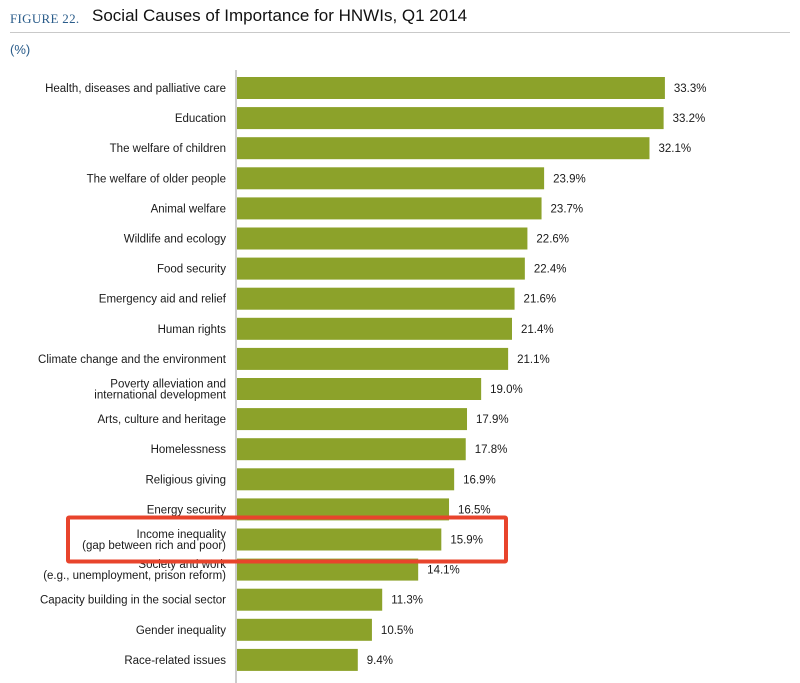  I want to click on category-label-line: Capacity building in the social sector, so click(133, 601).